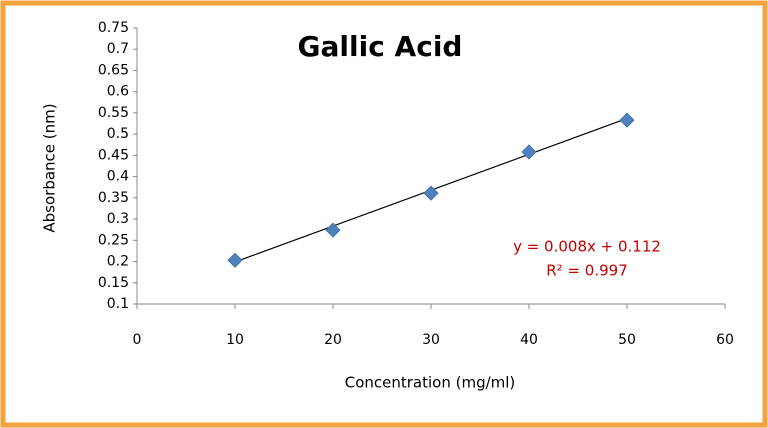  Describe the element at coordinates (627, 340) in the screenshot. I see `x-tick-label: 50` at that location.